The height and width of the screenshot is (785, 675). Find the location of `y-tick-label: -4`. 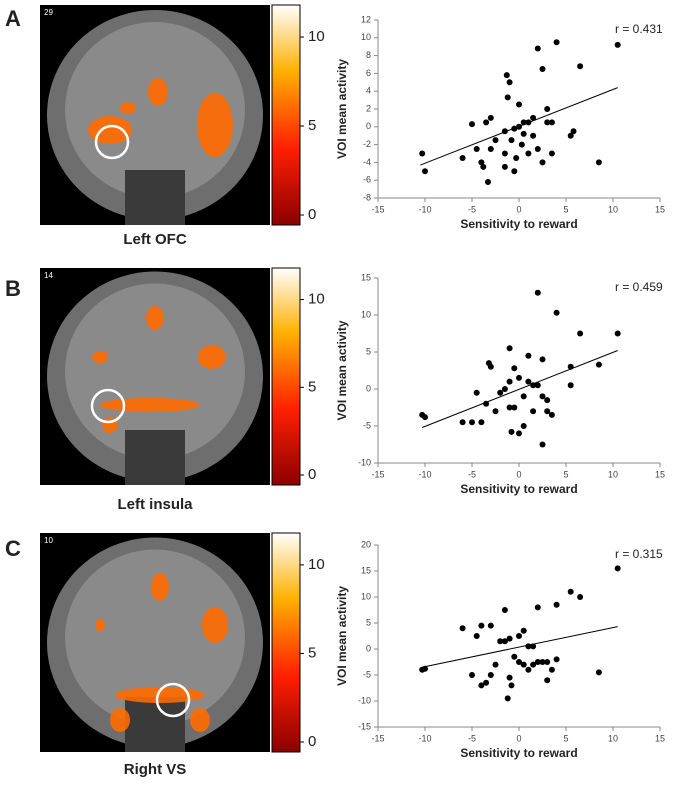

y-tick-label: -4 is located at coordinates (367, 162).